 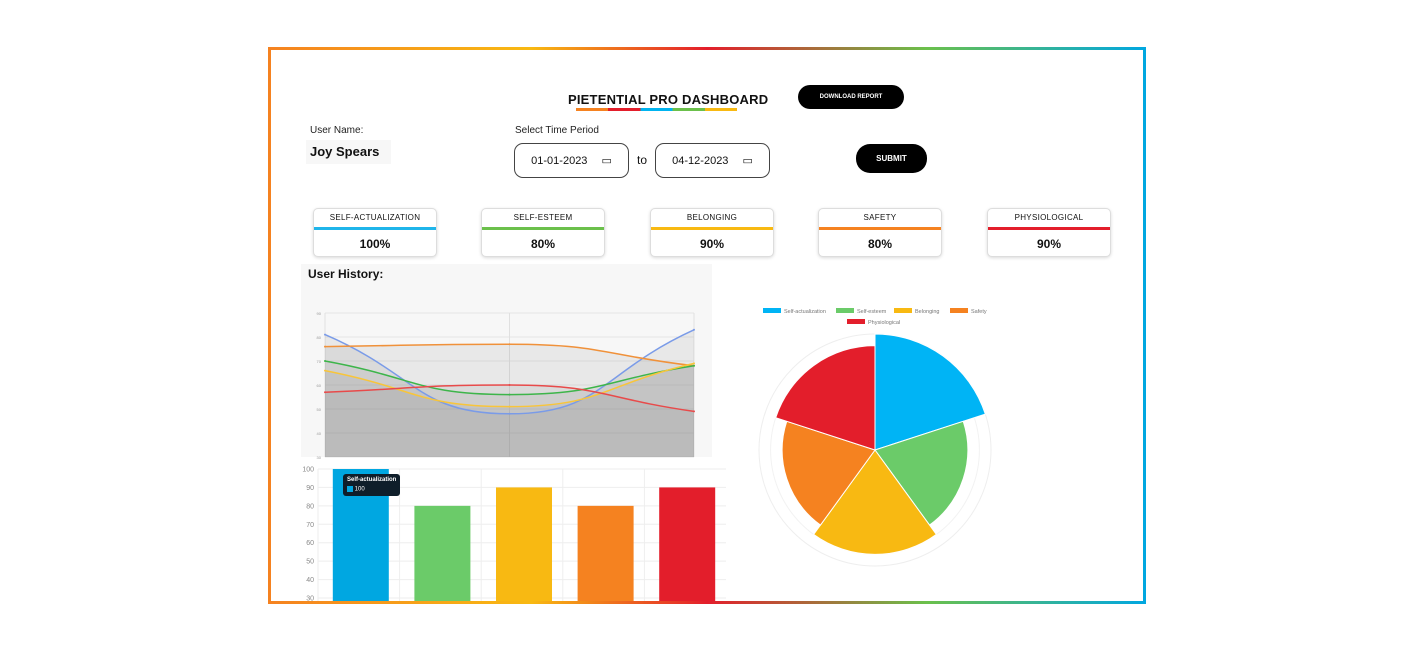 I want to click on time-period-label: Select Time Period, so click(x=557, y=130).